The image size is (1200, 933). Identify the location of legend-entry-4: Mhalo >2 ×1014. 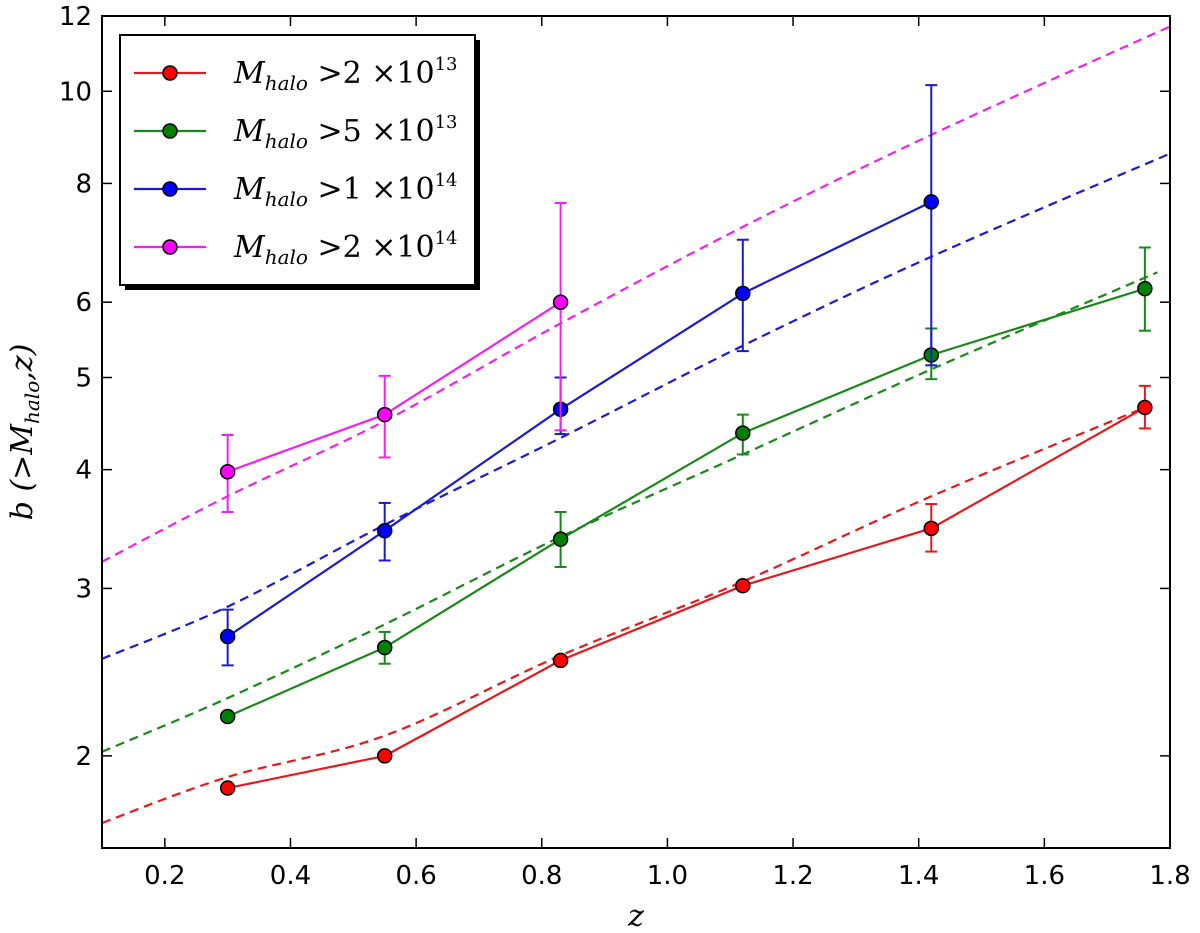
(295, 248).